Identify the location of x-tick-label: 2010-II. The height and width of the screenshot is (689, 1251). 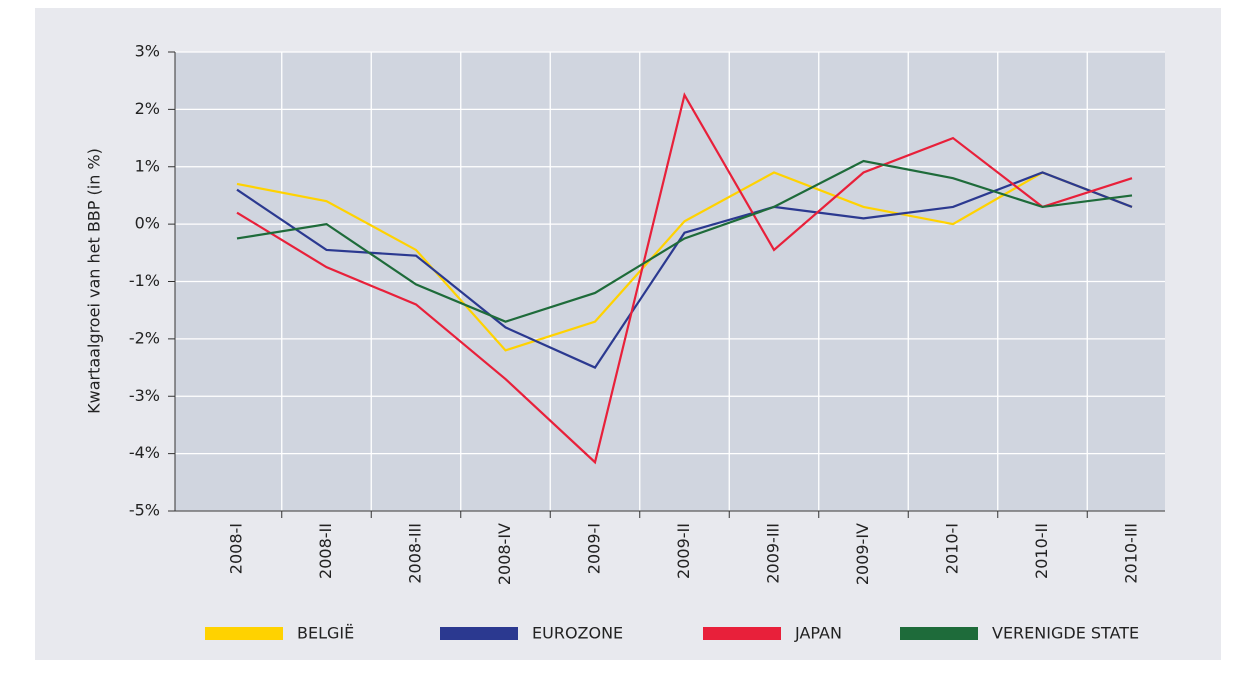
(1041, 551).